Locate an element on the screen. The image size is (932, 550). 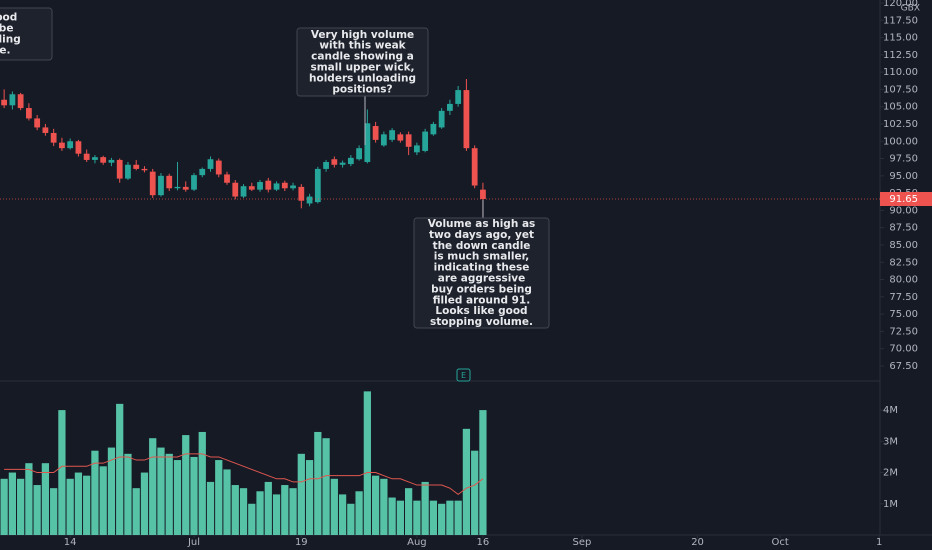
x-tick-label: 16 is located at coordinates (483, 542).